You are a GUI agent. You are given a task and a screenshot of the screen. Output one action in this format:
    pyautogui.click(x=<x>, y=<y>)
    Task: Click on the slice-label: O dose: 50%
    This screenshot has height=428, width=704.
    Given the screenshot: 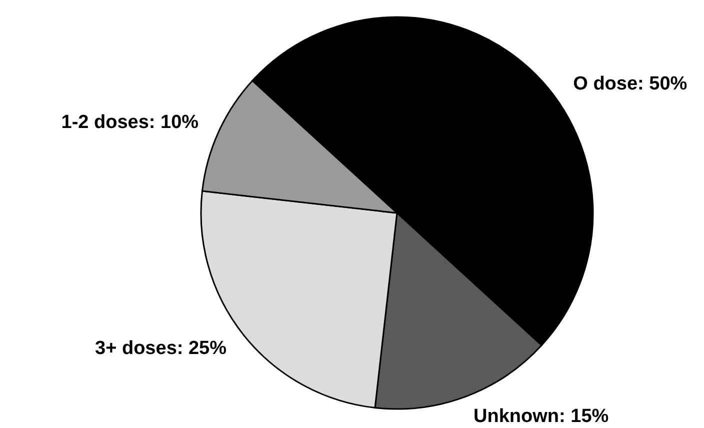 What is the action you would take?
    pyautogui.click(x=630, y=84)
    